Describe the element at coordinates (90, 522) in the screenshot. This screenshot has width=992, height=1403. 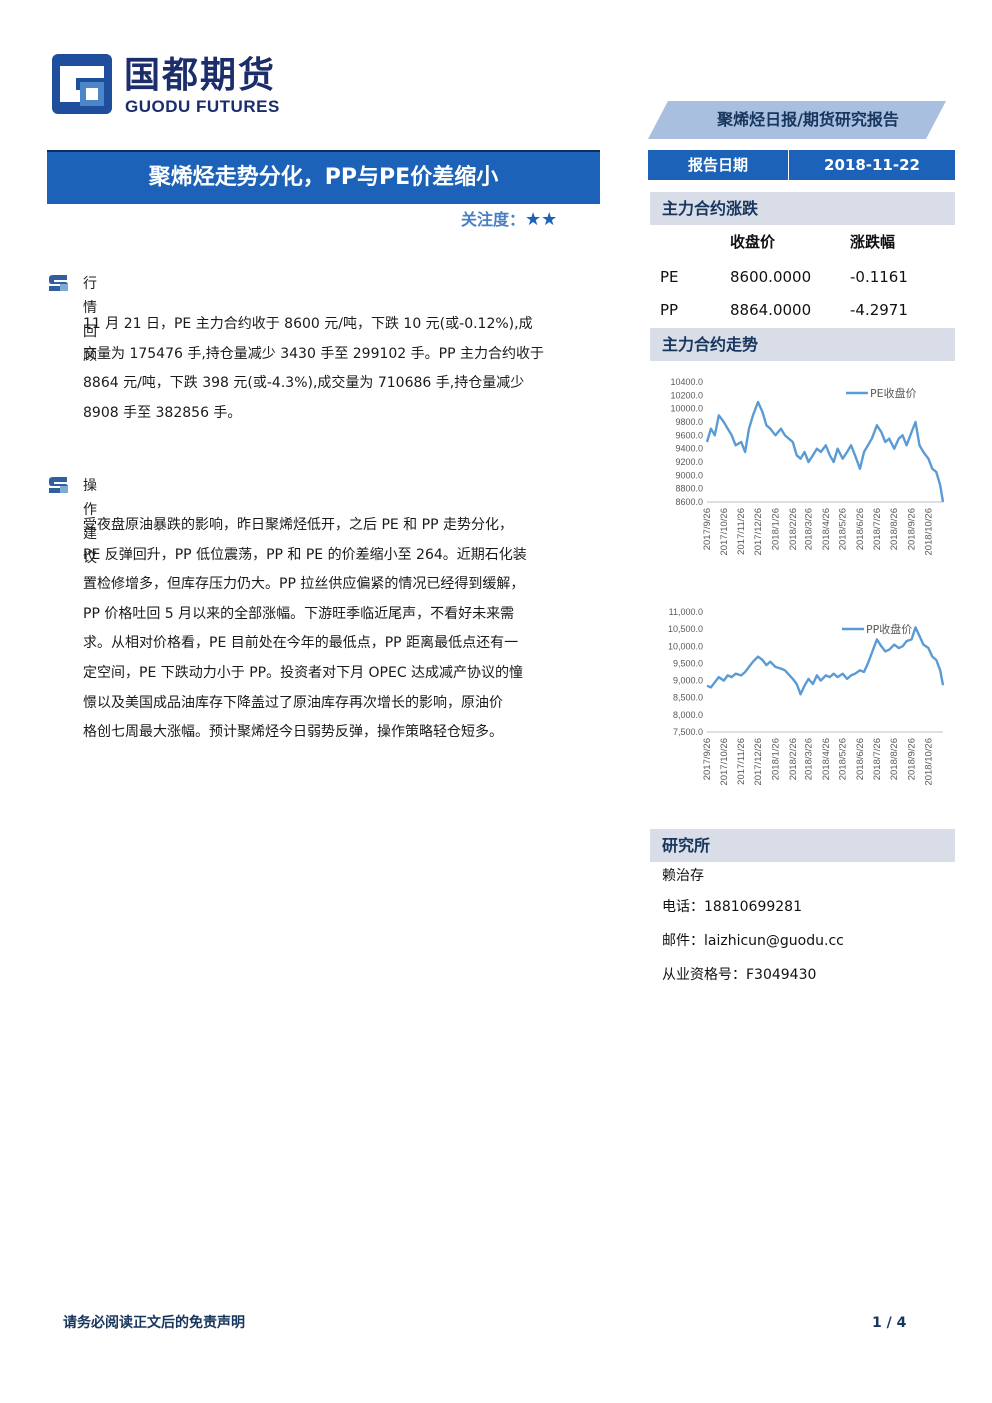
I see `section-advice-heading: 操作建议` at that location.